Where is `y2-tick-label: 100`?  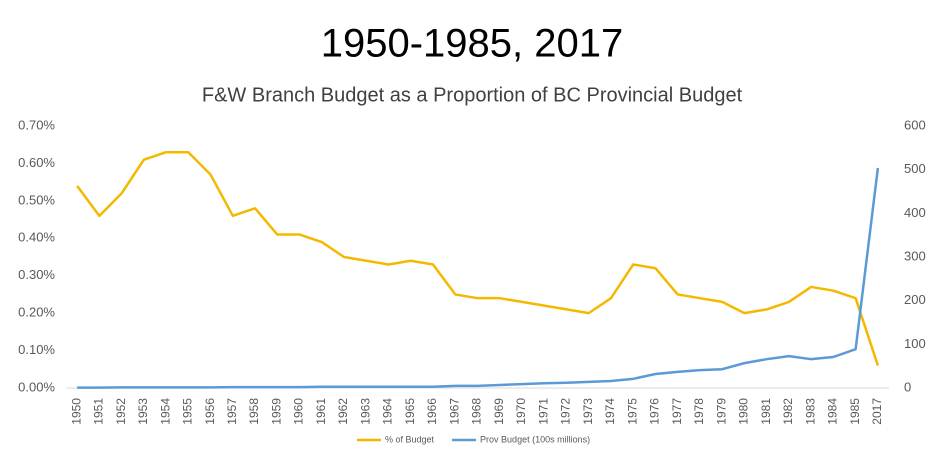
y2-tick-label: 100 is located at coordinates (915, 343).